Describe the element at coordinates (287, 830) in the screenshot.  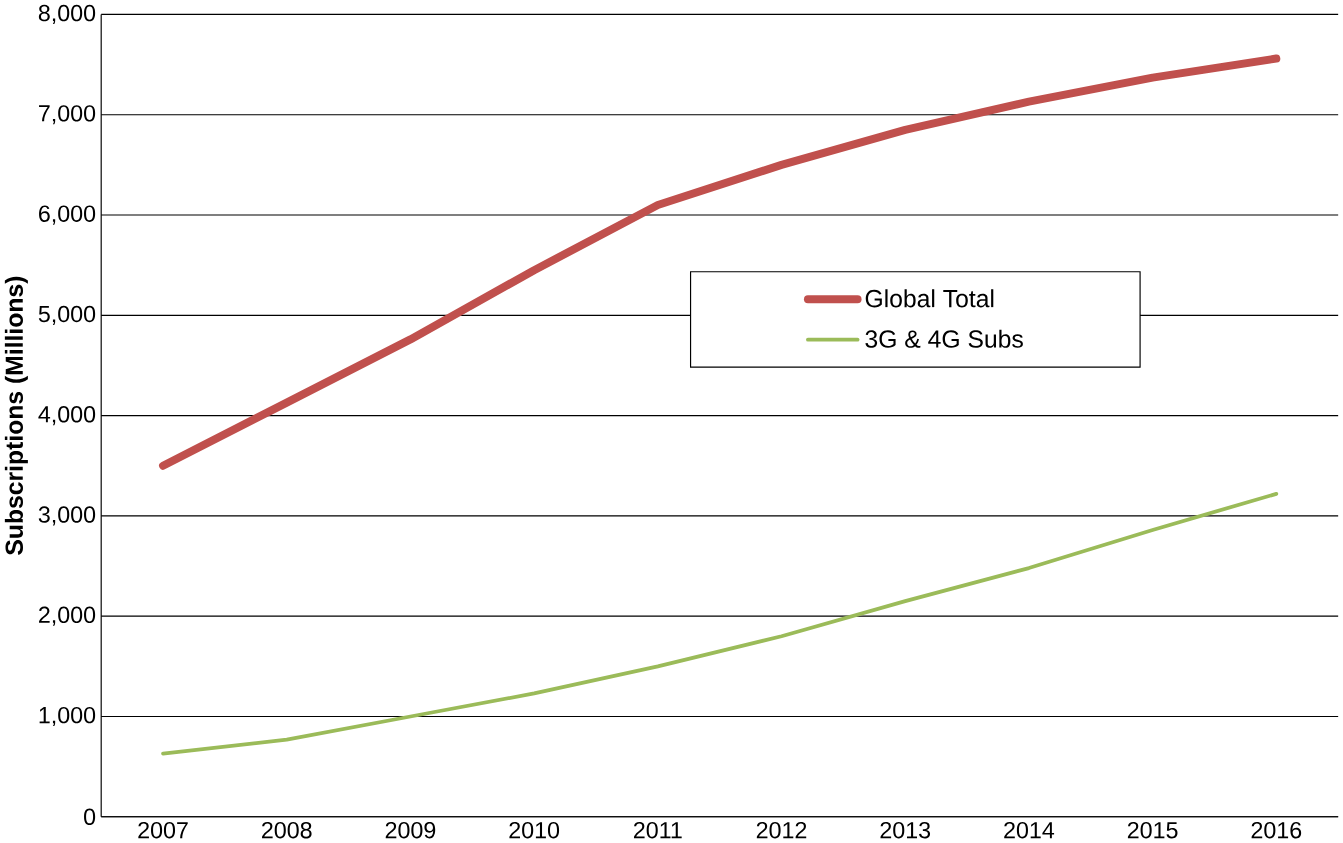
I see `x-tick-label: 2008` at that location.